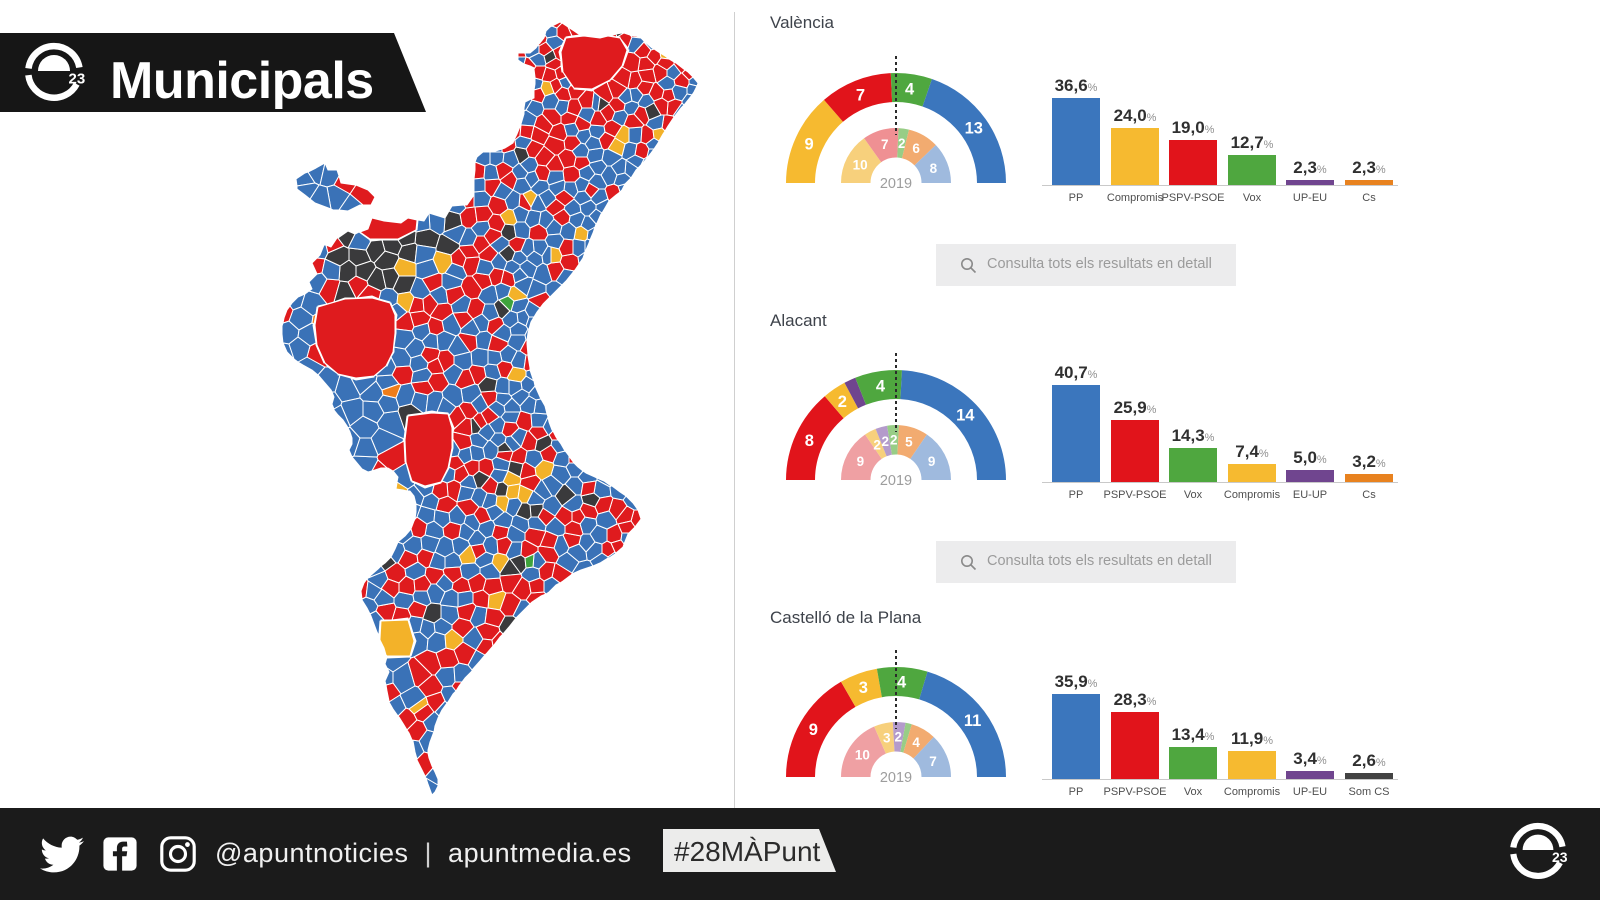  I want to click on svg-text: 14, so click(965, 415).